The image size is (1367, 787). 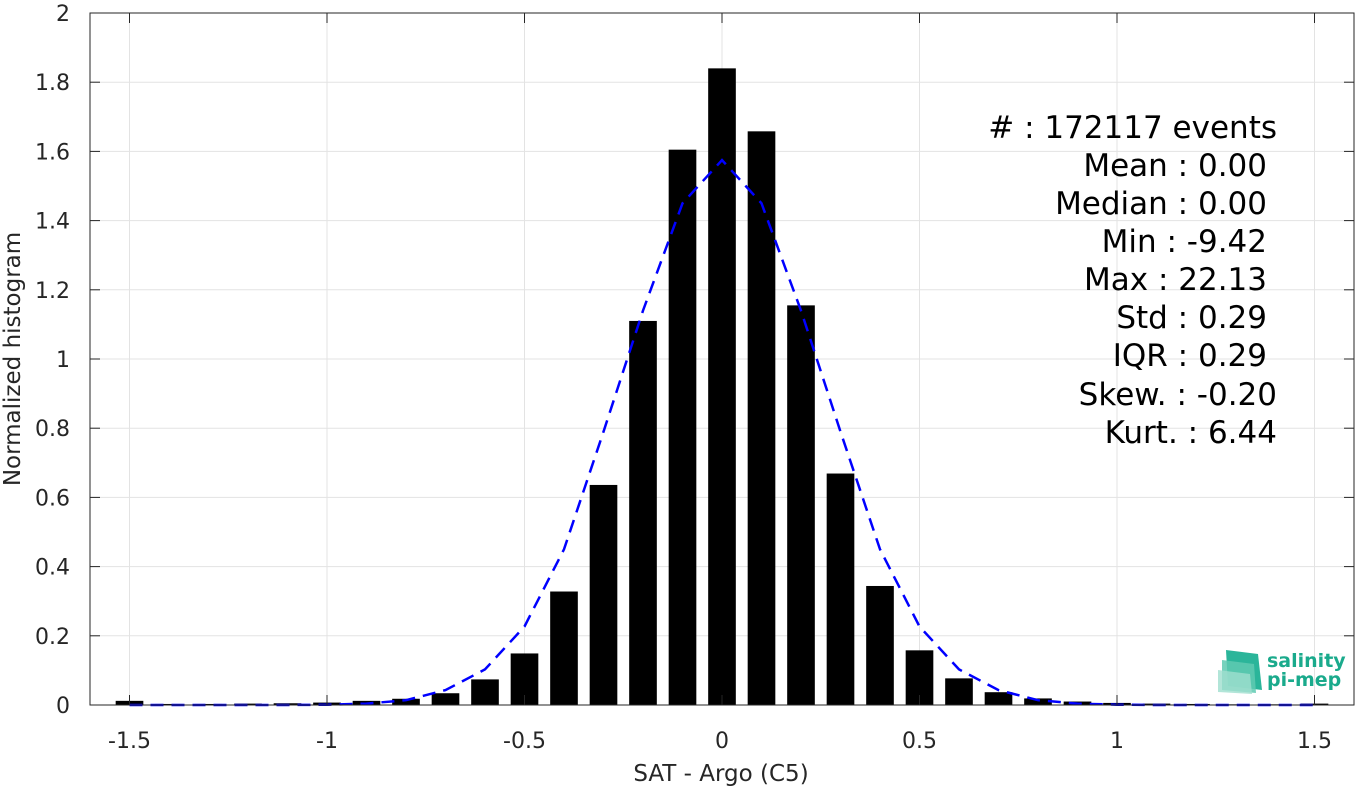 I want to click on x-tick-label: 1.5, so click(x=1314, y=741).